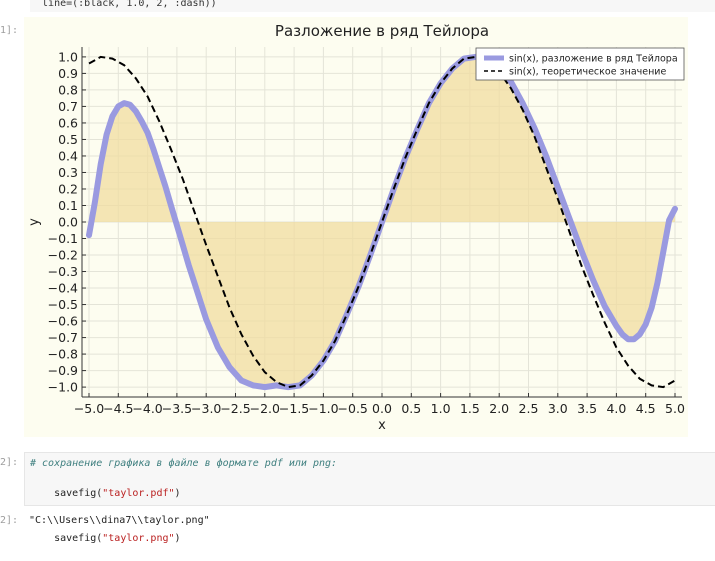 Image resolution: width=715 pixels, height=561 pixels. I want to click on code-line: savefig("taylor.pdf"), so click(370, 493).